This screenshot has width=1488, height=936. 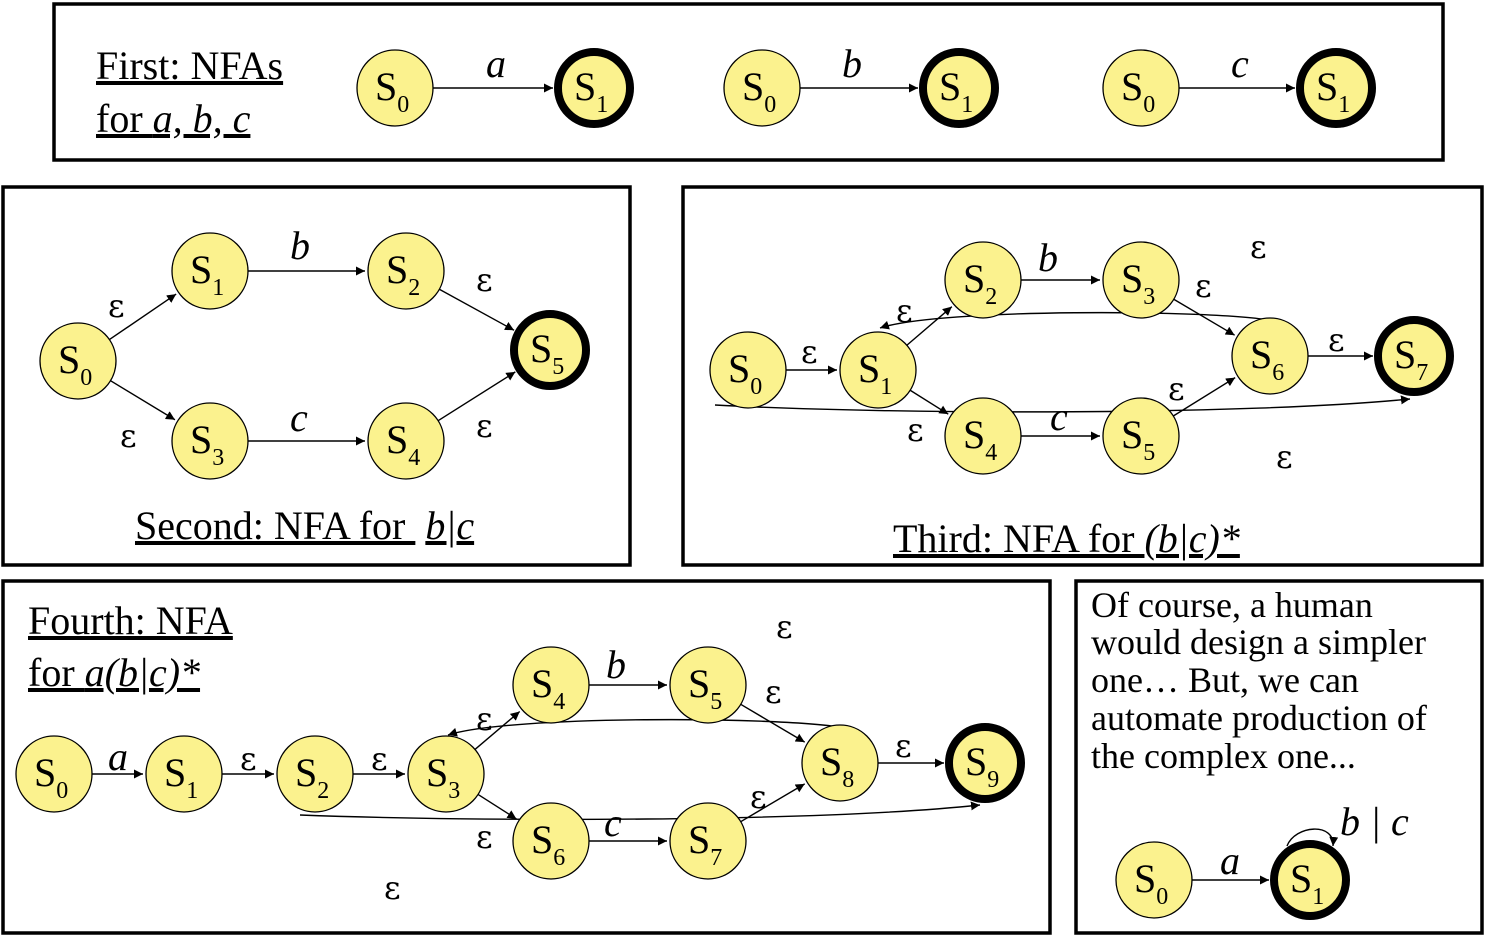 I want to click on state-s8: S8, so click(x=840, y=763).